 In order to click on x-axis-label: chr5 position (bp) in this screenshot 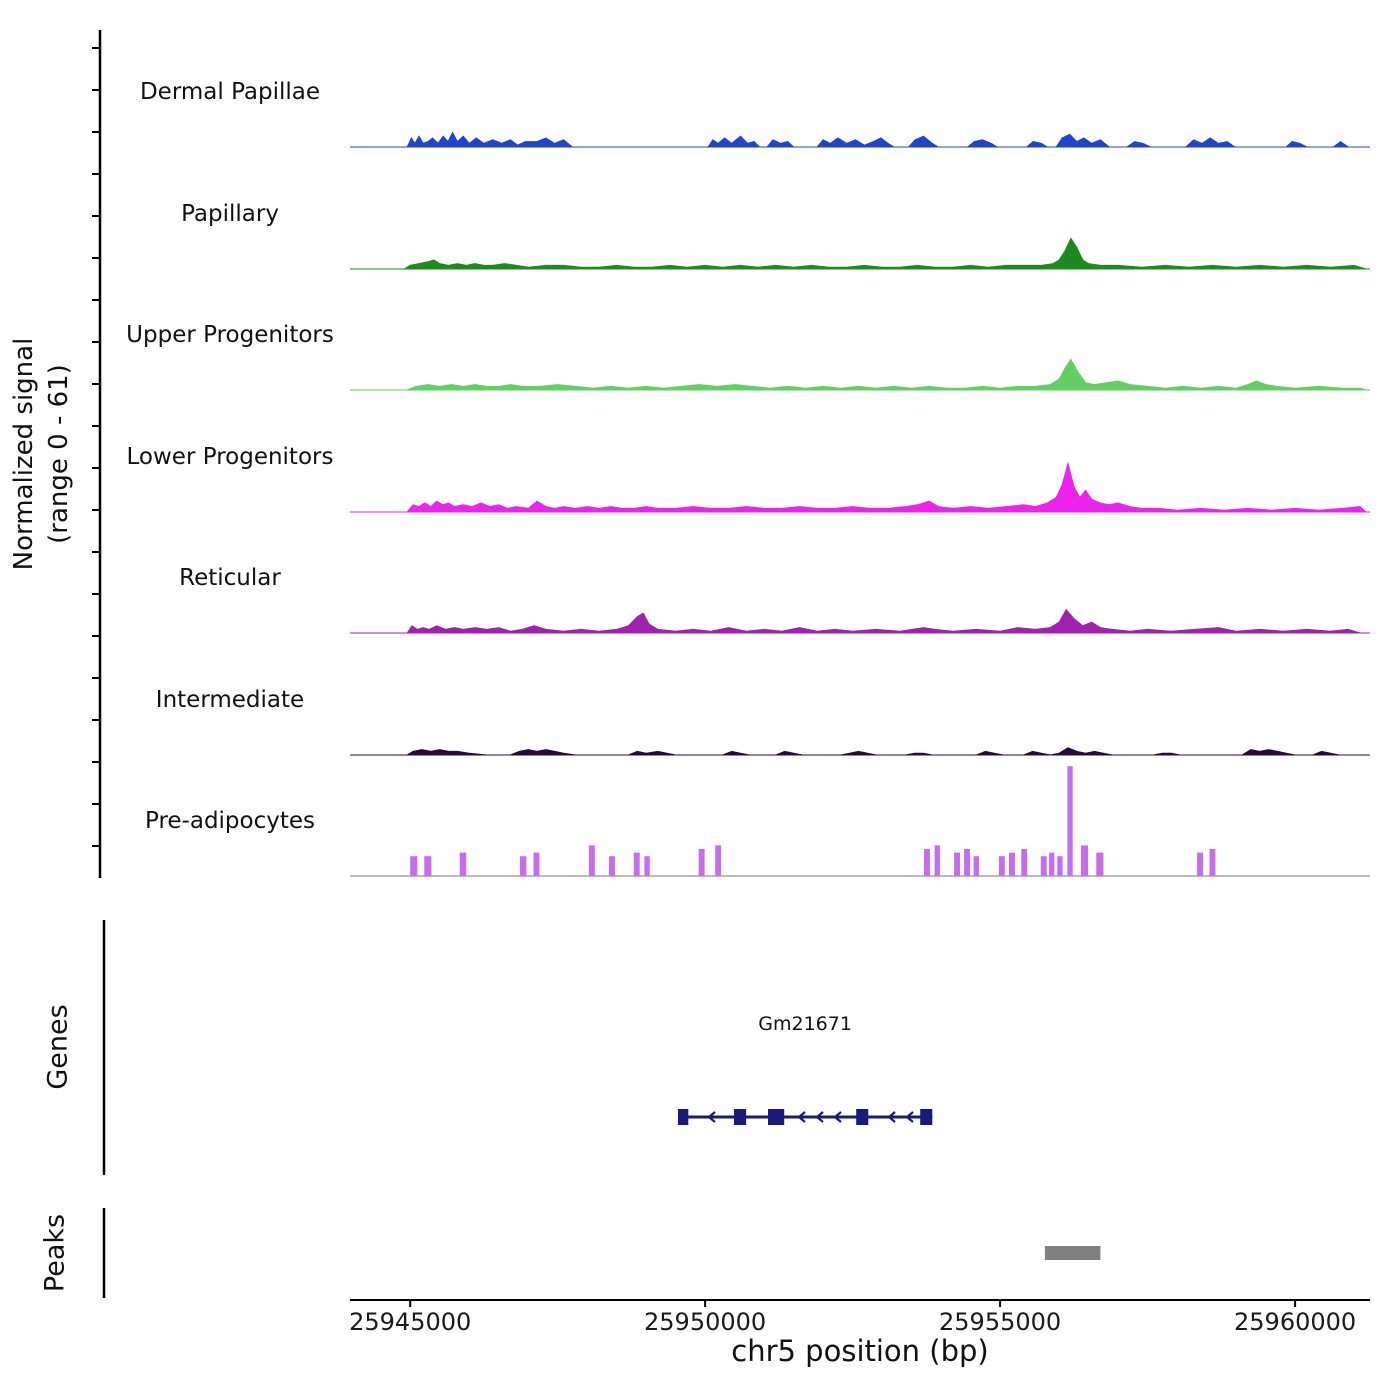, I will do `click(860, 1351)`.